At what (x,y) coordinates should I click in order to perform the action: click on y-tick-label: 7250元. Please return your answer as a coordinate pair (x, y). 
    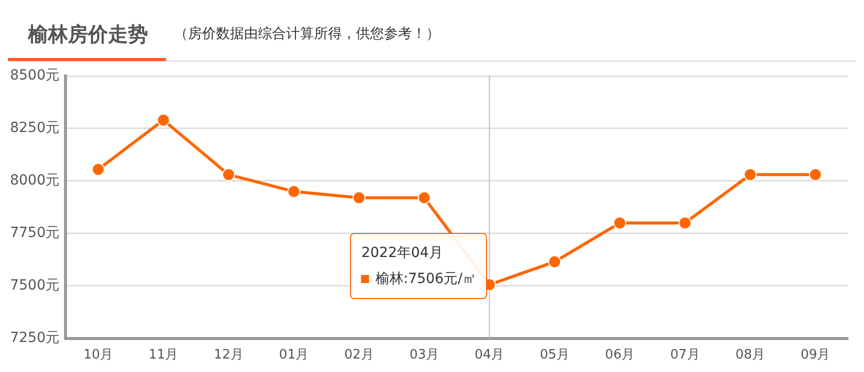
    Looking at the image, I should click on (35, 338).